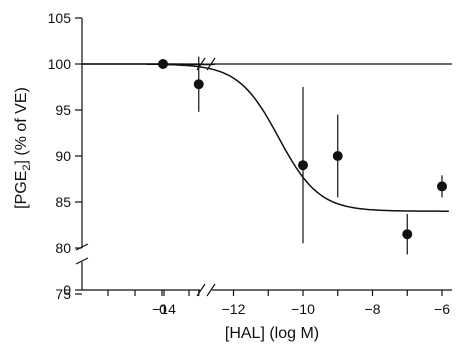 This screenshot has width=466, height=345. Describe the element at coordinates (63, 156) in the screenshot. I see `y-tick-label: 90` at that location.